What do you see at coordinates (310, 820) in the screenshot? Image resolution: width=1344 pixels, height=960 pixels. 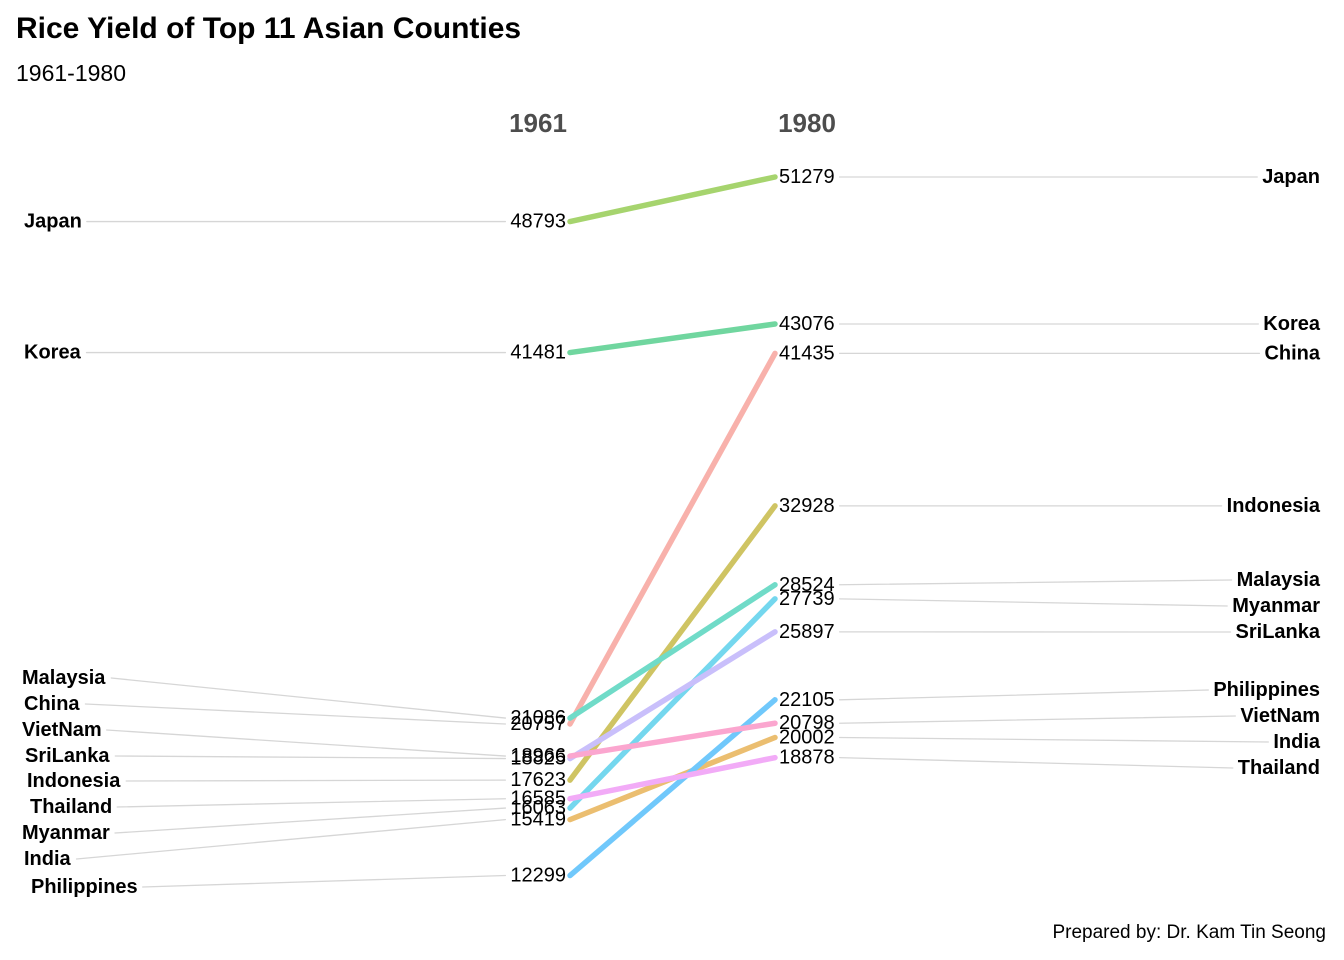 I see `leader-line-left-myanmar` at bounding box center [310, 820].